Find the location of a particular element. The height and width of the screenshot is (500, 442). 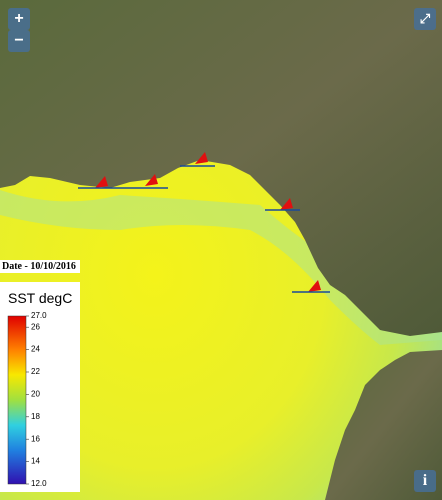

colorbar-tick-label: 12.0 is located at coordinates (39, 483).